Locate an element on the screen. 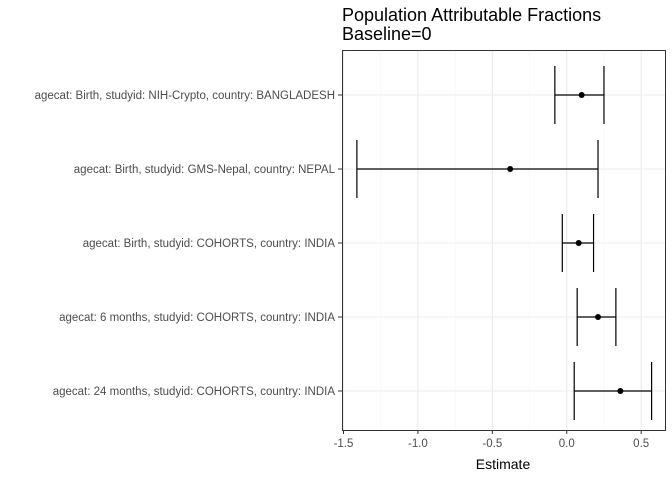 The image size is (672, 485). x-tick-label: 0.0 is located at coordinates (567, 444).